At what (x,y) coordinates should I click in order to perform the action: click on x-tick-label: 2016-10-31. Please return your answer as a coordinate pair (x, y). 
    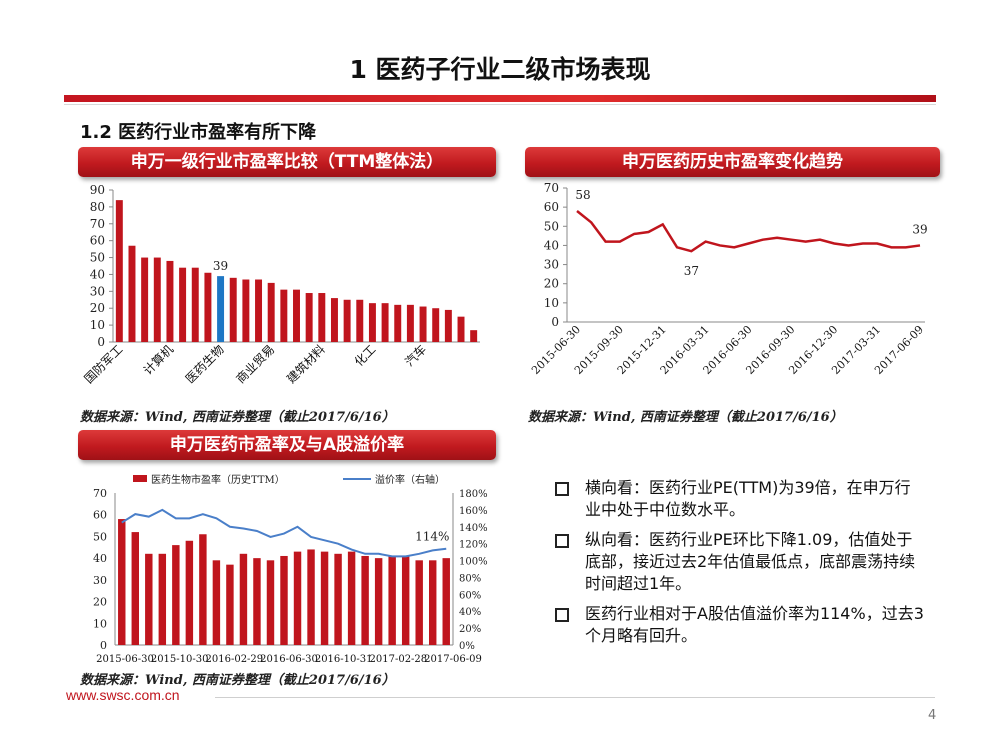
    Looking at the image, I should click on (344, 659).